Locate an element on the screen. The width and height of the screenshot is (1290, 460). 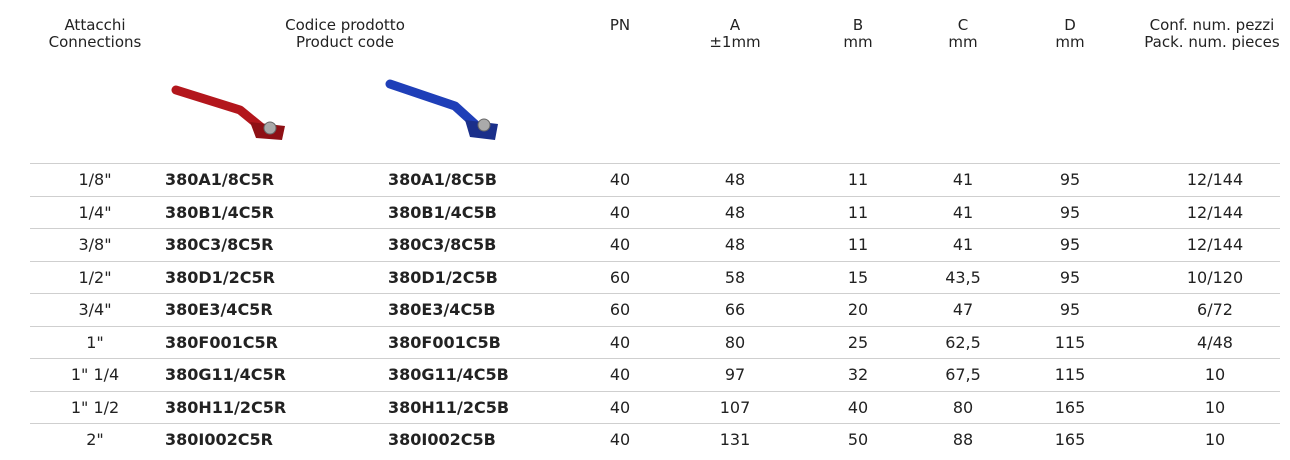
table-cell: 131 is located at coordinates (735, 439).